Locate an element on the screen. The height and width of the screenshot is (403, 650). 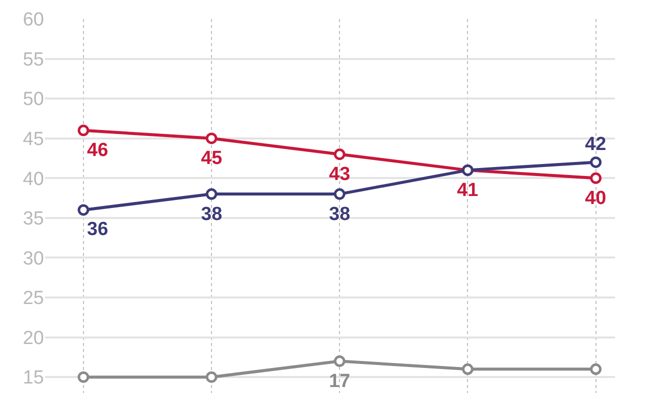
data-label: 36 is located at coordinates (97, 229).